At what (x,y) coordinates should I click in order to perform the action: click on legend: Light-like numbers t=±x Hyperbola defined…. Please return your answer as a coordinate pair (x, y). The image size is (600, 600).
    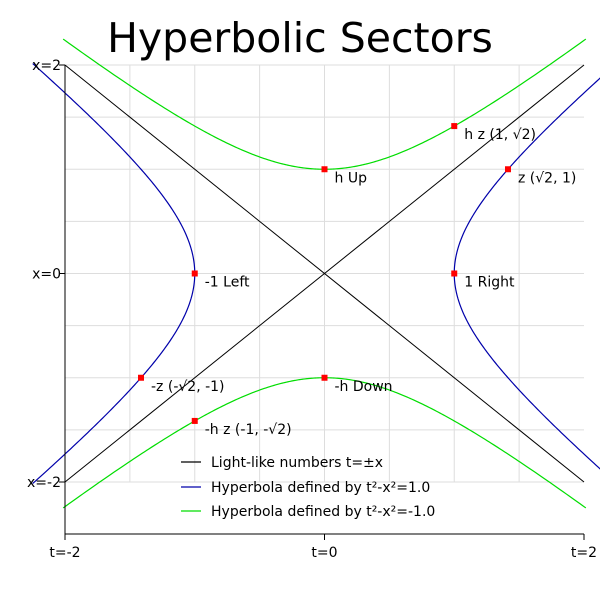
    Looking at the image, I should click on (308, 487).